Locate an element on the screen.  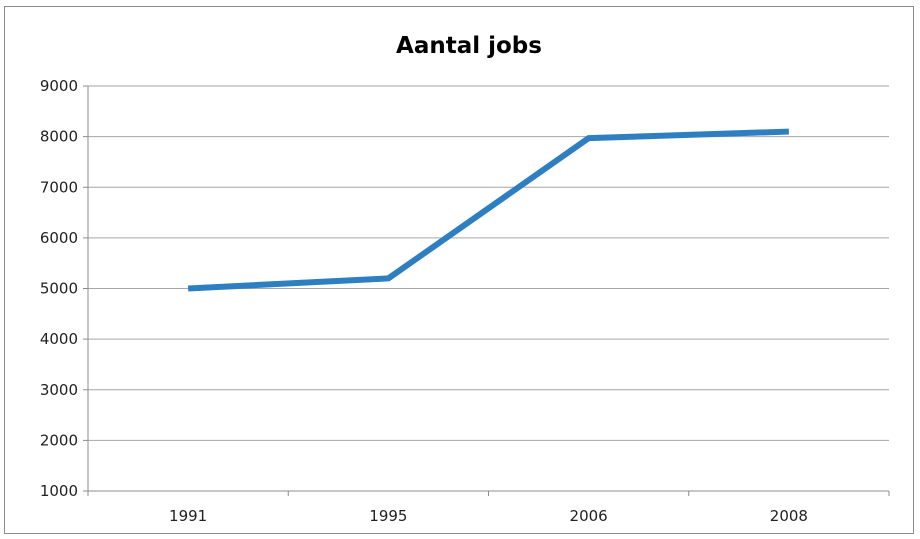
y-tick-label: 4000 is located at coordinates (59, 339).